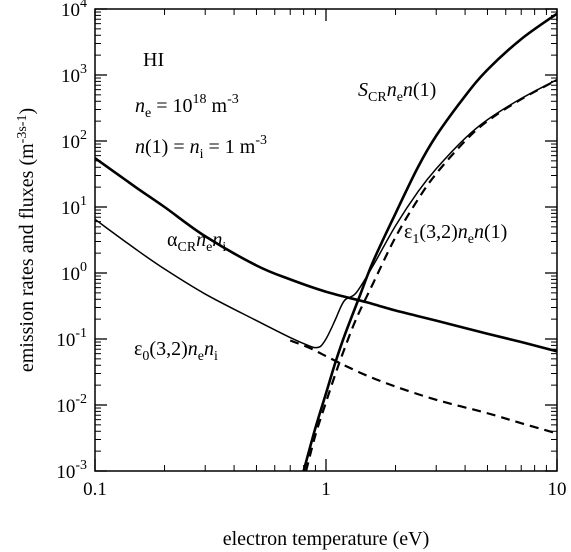 The height and width of the screenshot is (552, 571). What do you see at coordinates (326, 539) in the screenshot?
I see `x-axis-title: electron temperature (eV)` at bounding box center [326, 539].